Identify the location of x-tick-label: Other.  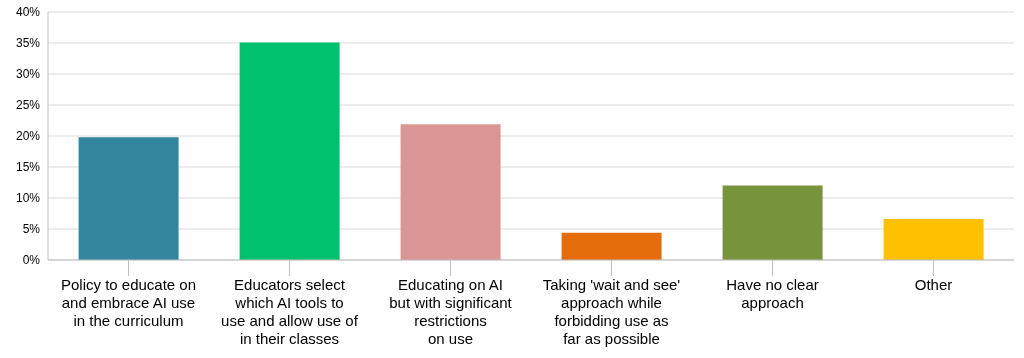
(933, 284).